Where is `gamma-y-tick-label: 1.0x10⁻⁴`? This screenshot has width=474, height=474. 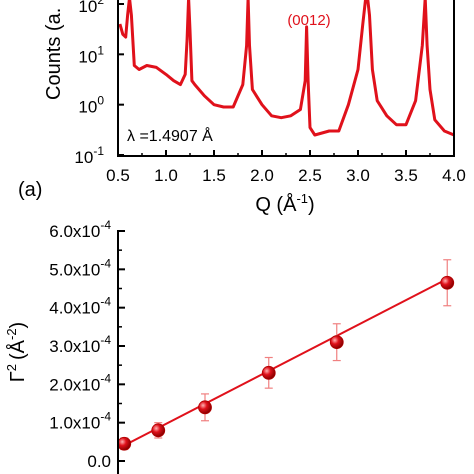 gamma-y-tick-label: 1.0x10⁻⁴ is located at coordinates (80, 421).